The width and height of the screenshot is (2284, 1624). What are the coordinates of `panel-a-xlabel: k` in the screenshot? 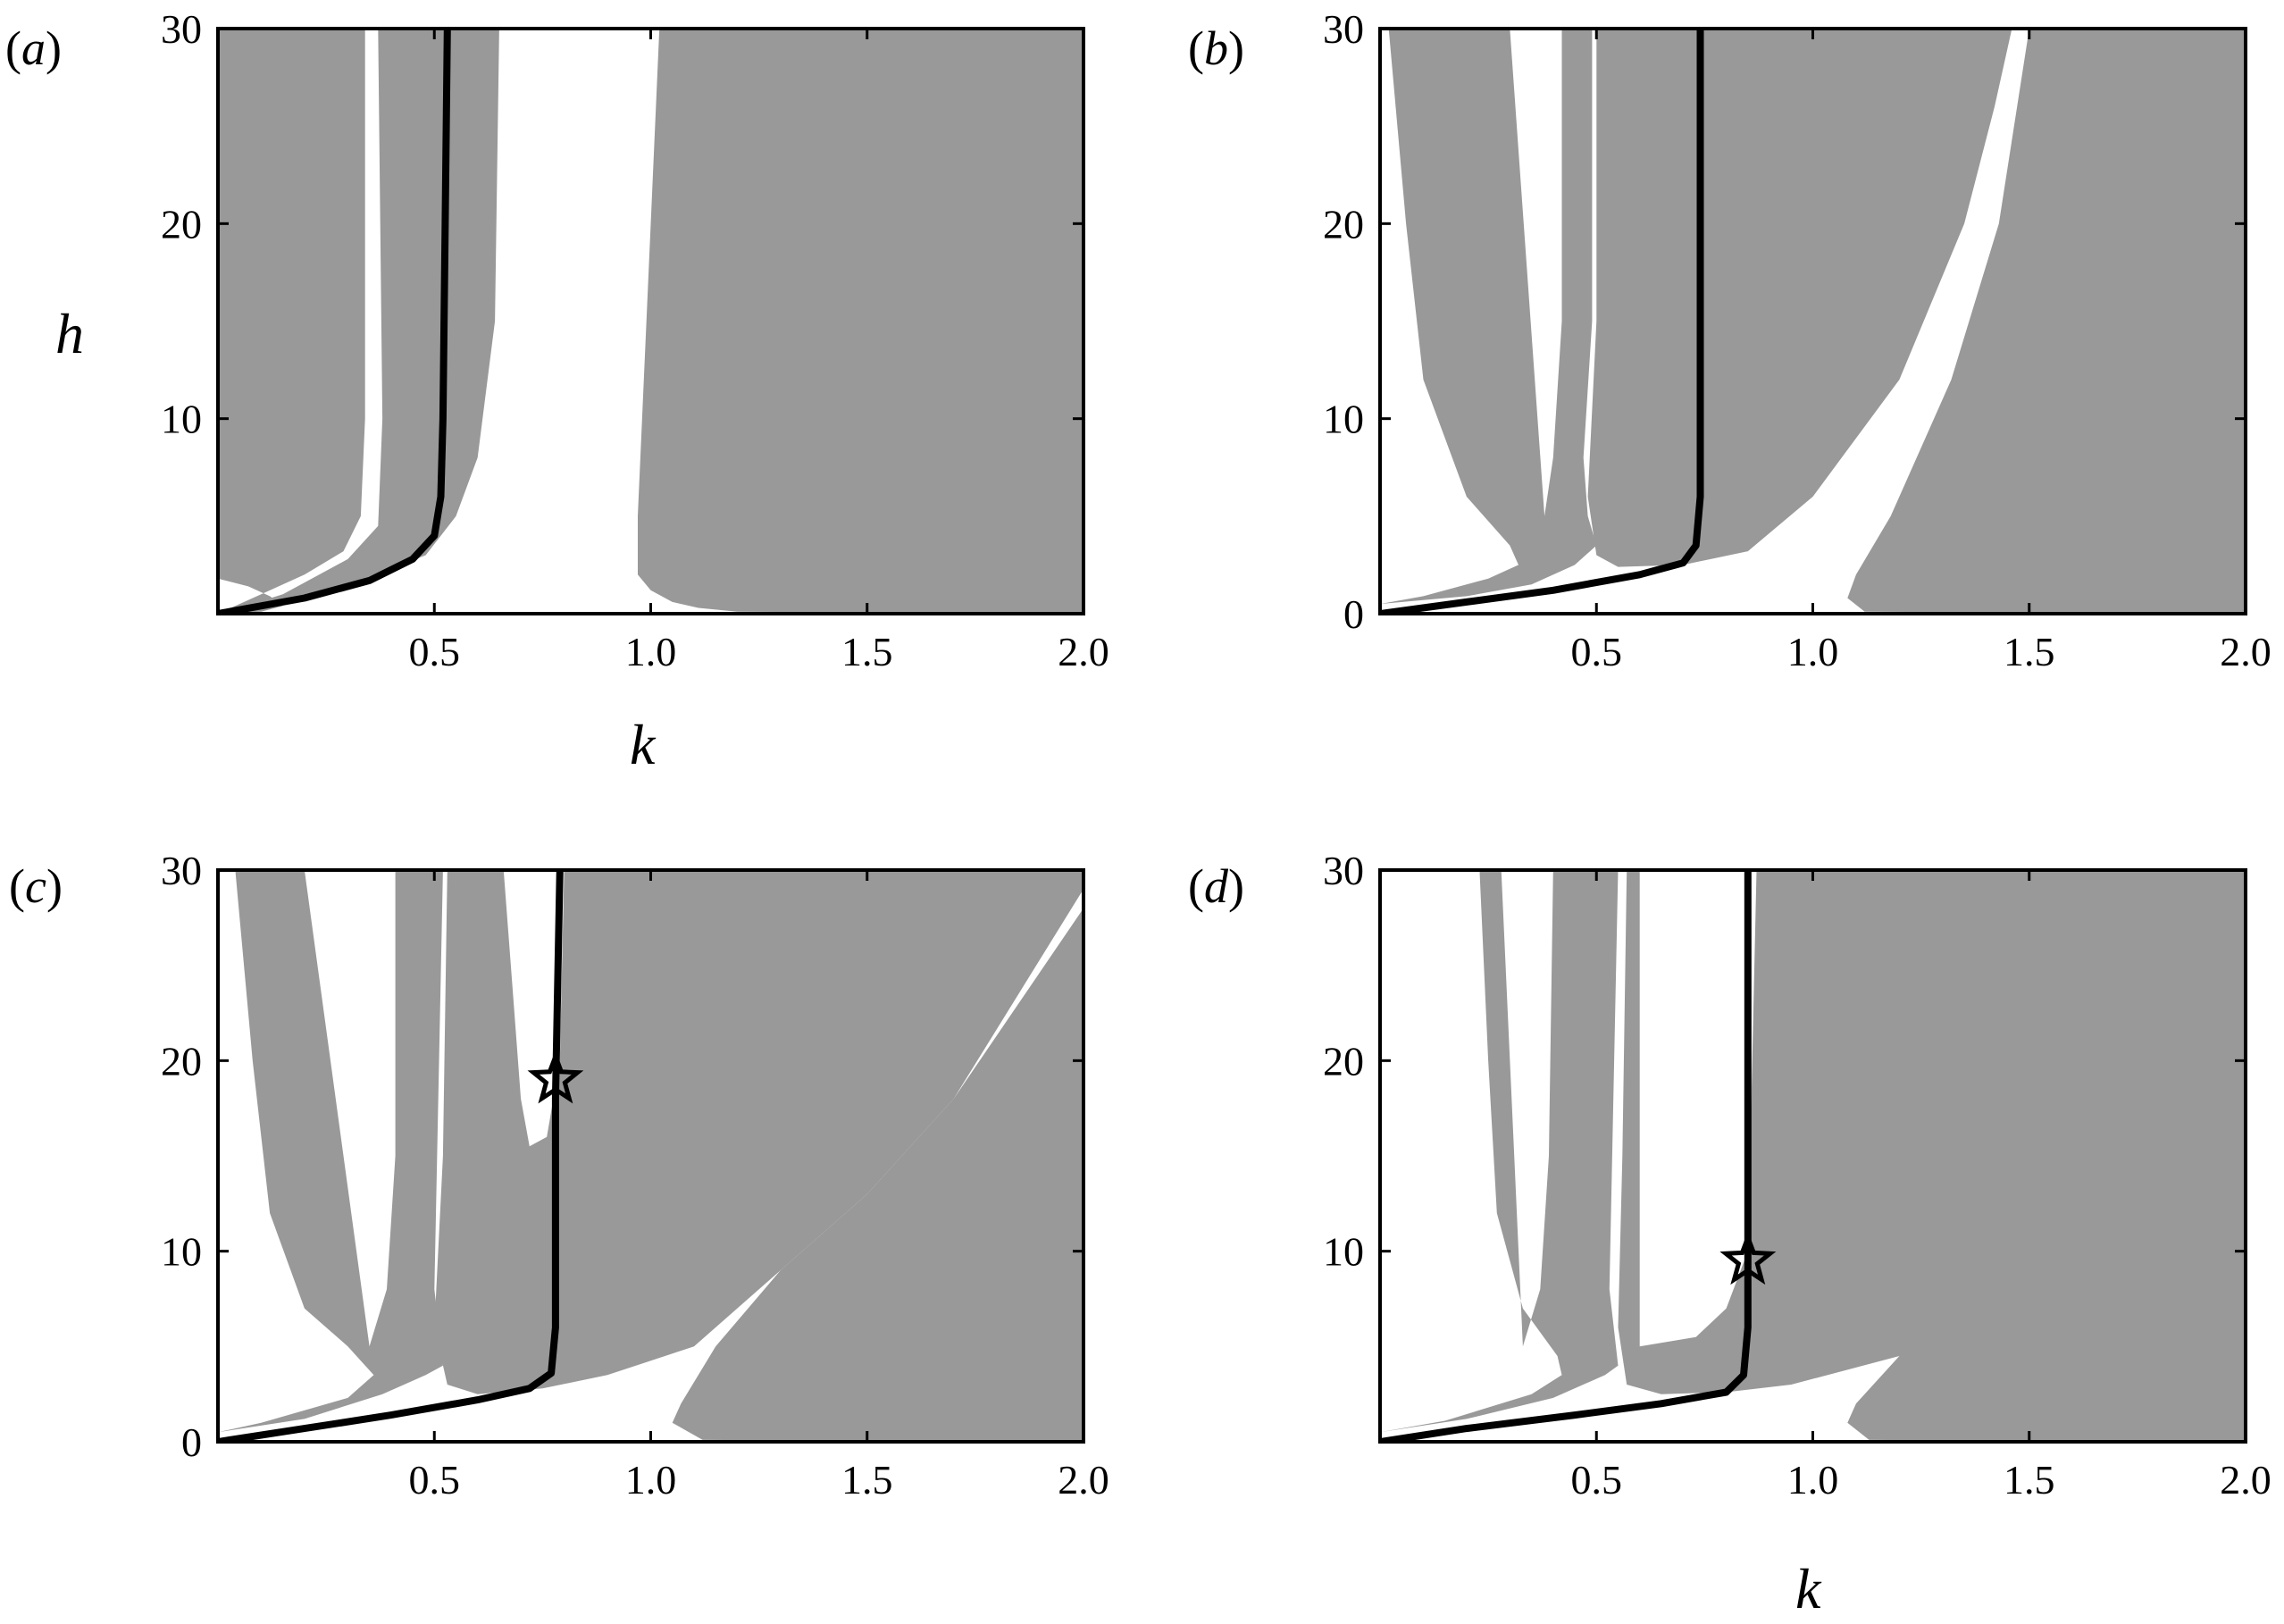 It's located at (643, 745).